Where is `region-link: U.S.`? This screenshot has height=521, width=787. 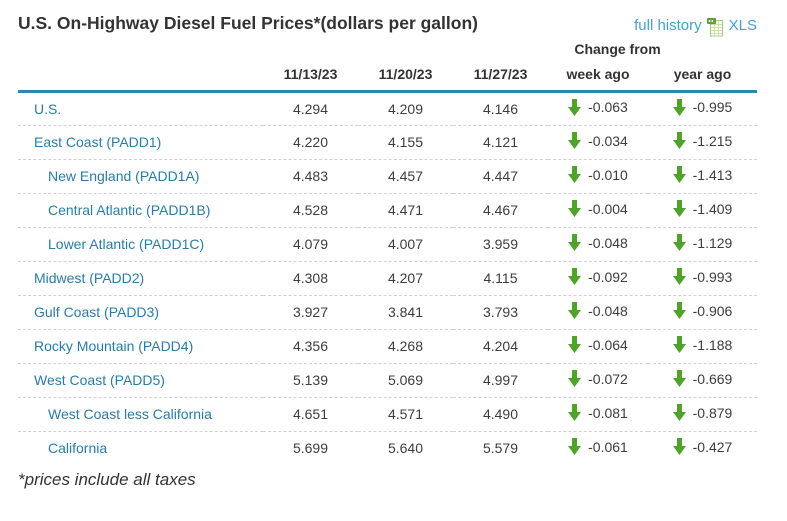
region-link: U.S. is located at coordinates (48, 108).